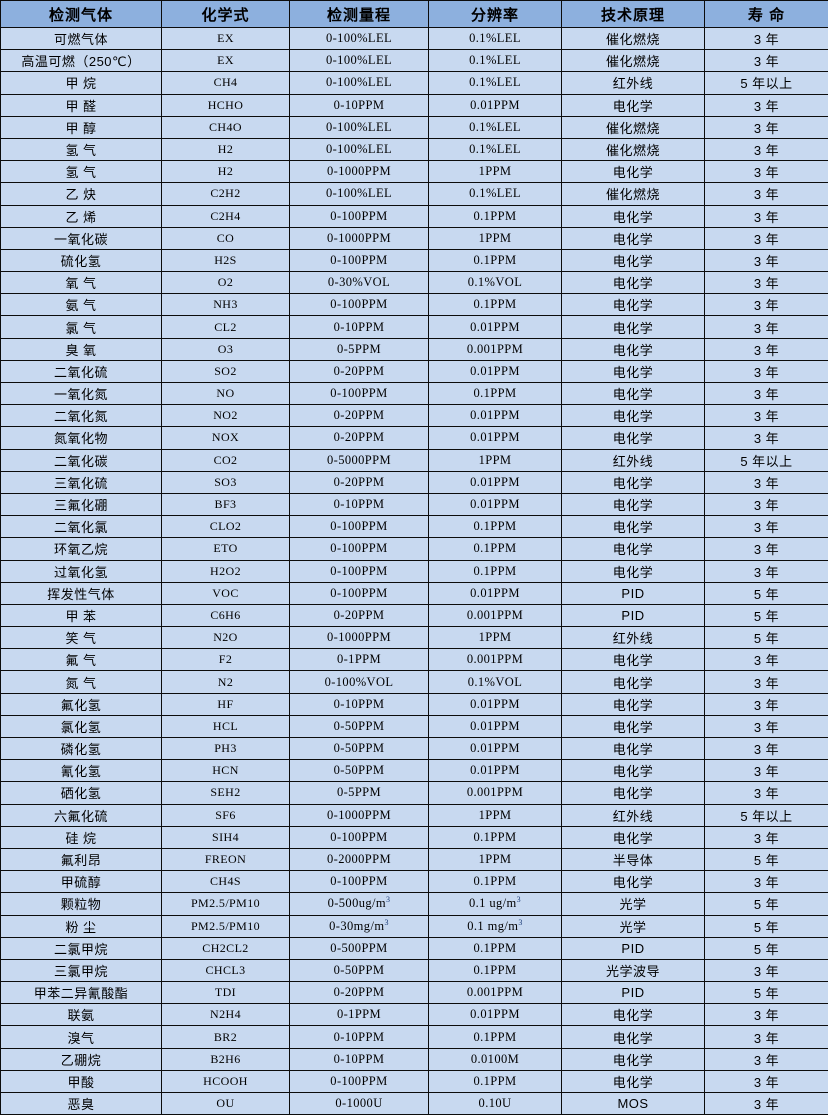 This screenshot has height=1115, width=828. I want to click on cell-formula: C6H6, so click(226, 615).